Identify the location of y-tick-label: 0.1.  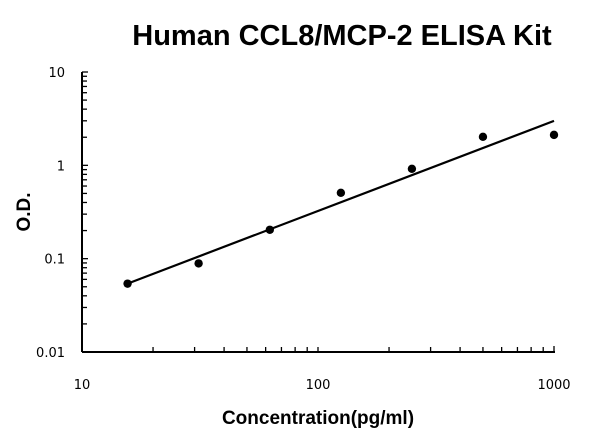
(54, 260).